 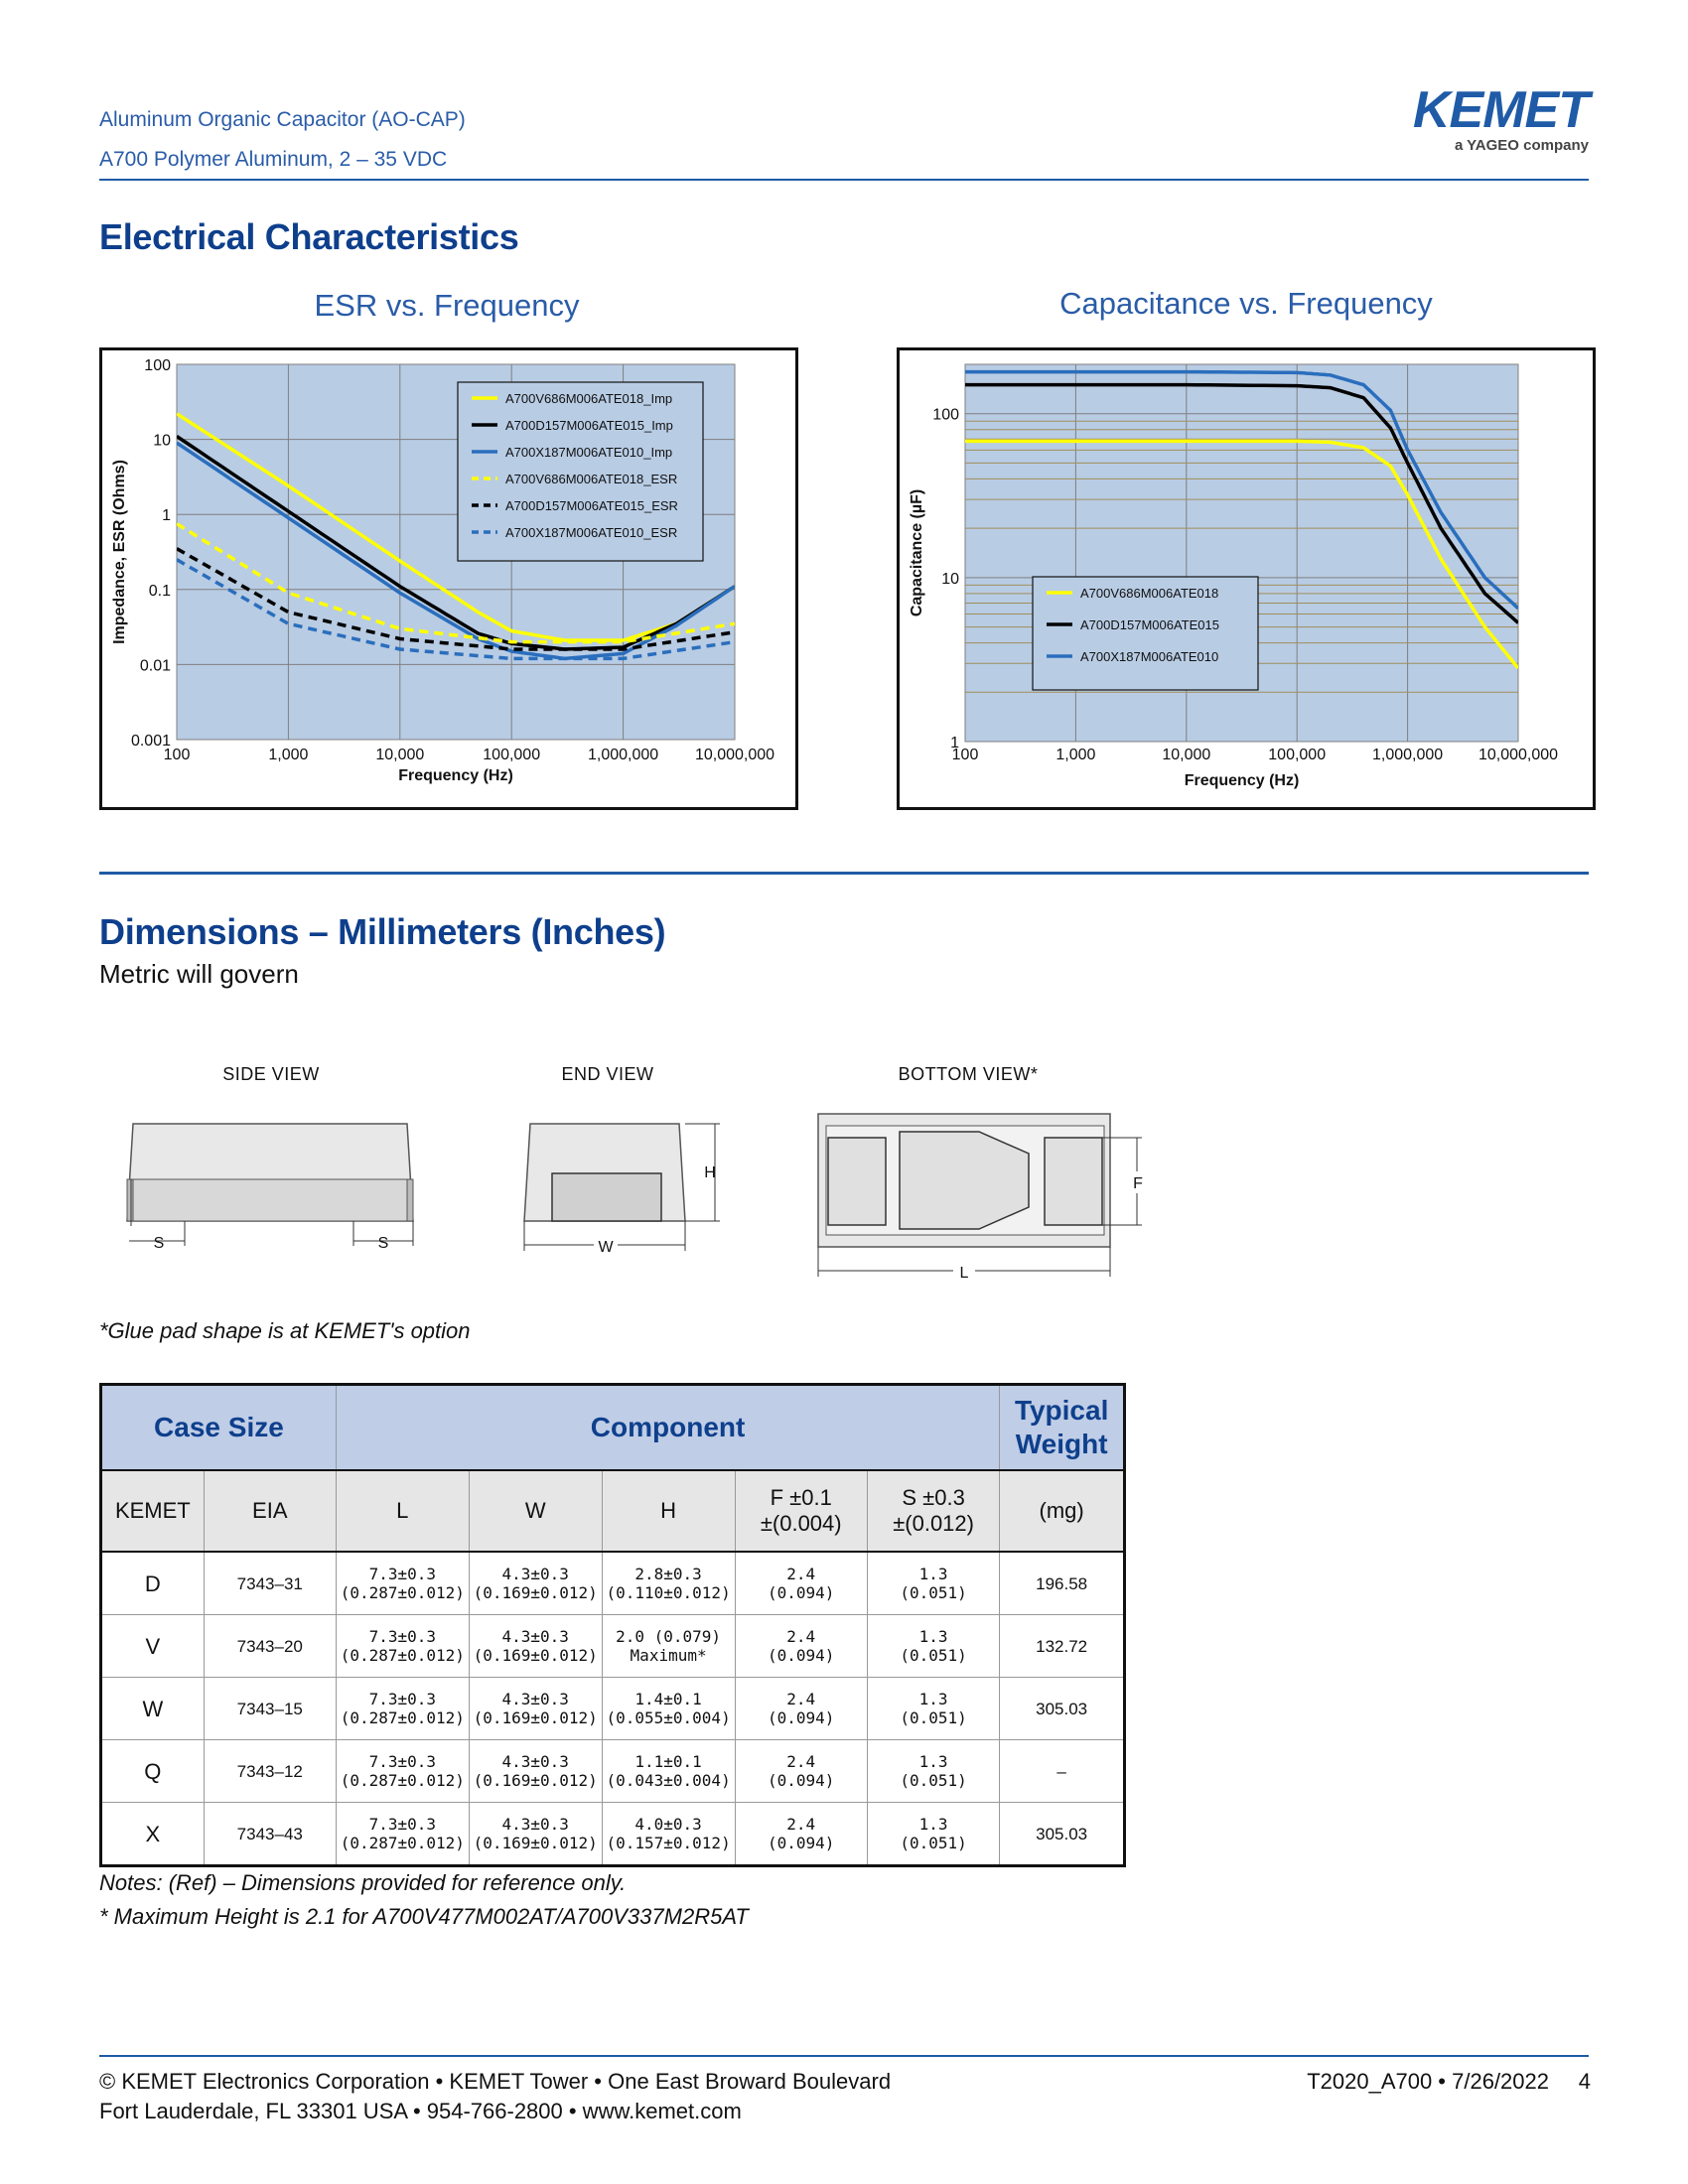 I want to click on component-header: Component, so click(x=668, y=1427).